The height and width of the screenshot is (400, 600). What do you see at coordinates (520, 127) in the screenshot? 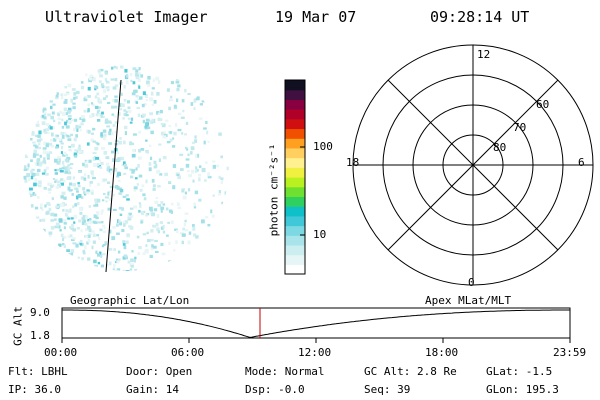
I see `polar-ring-label-70: 70` at bounding box center [520, 127].